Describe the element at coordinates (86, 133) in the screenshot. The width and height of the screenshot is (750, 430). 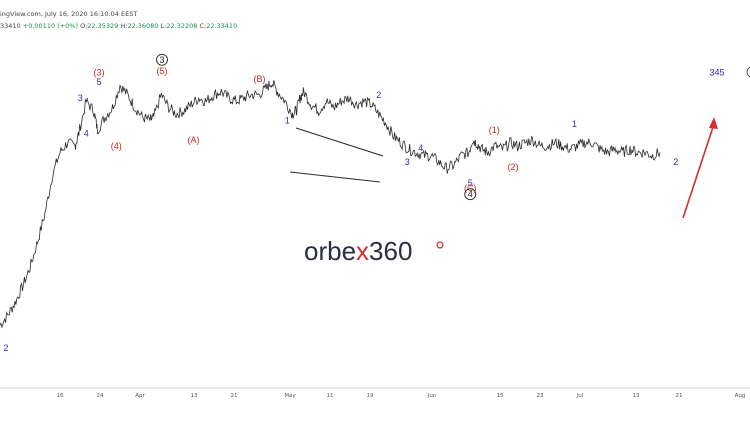
I see `wave-label-2: 4` at that location.